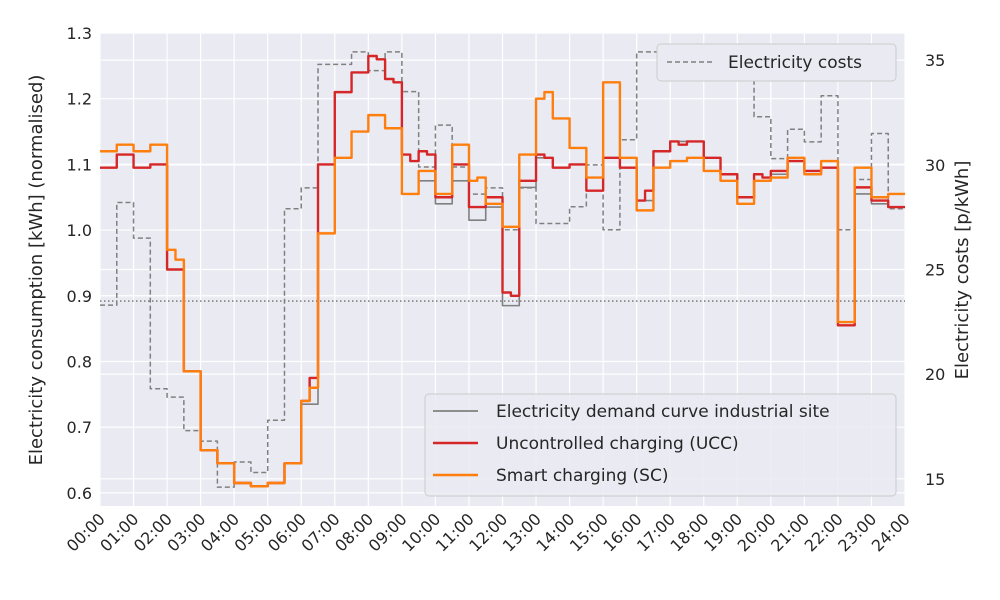 Image resolution: width=1000 pixels, height=600 pixels. Describe the element at coordinates (79, 230) in the screenshot. I see `y-tick-label-left: 1.0` at that location.